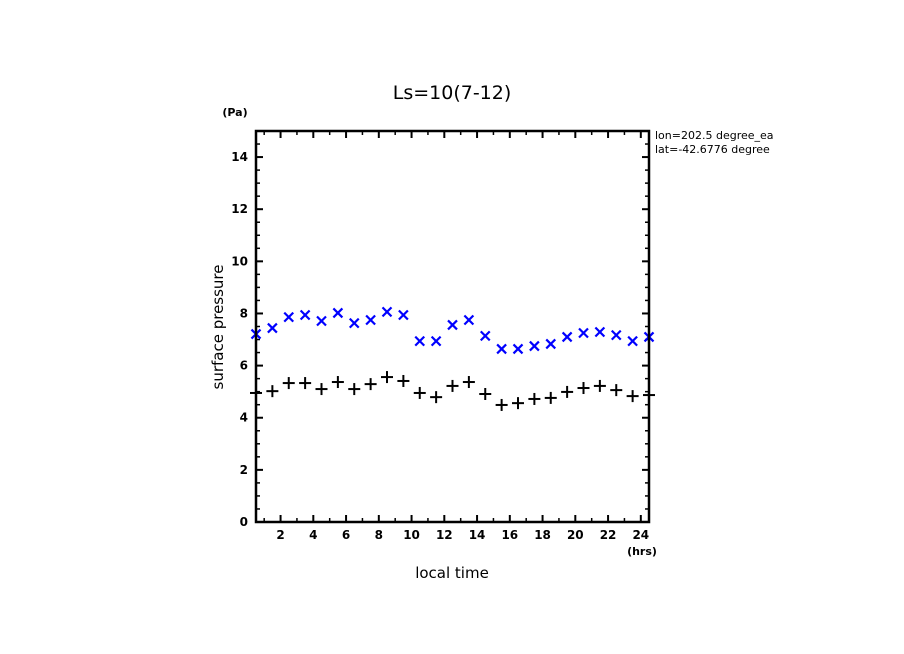 The height and width of the screenshot is (654, 904). Describe the element at coordinates (244, 418) in the screenshot. I see `y-tick-label: 4` at that location.